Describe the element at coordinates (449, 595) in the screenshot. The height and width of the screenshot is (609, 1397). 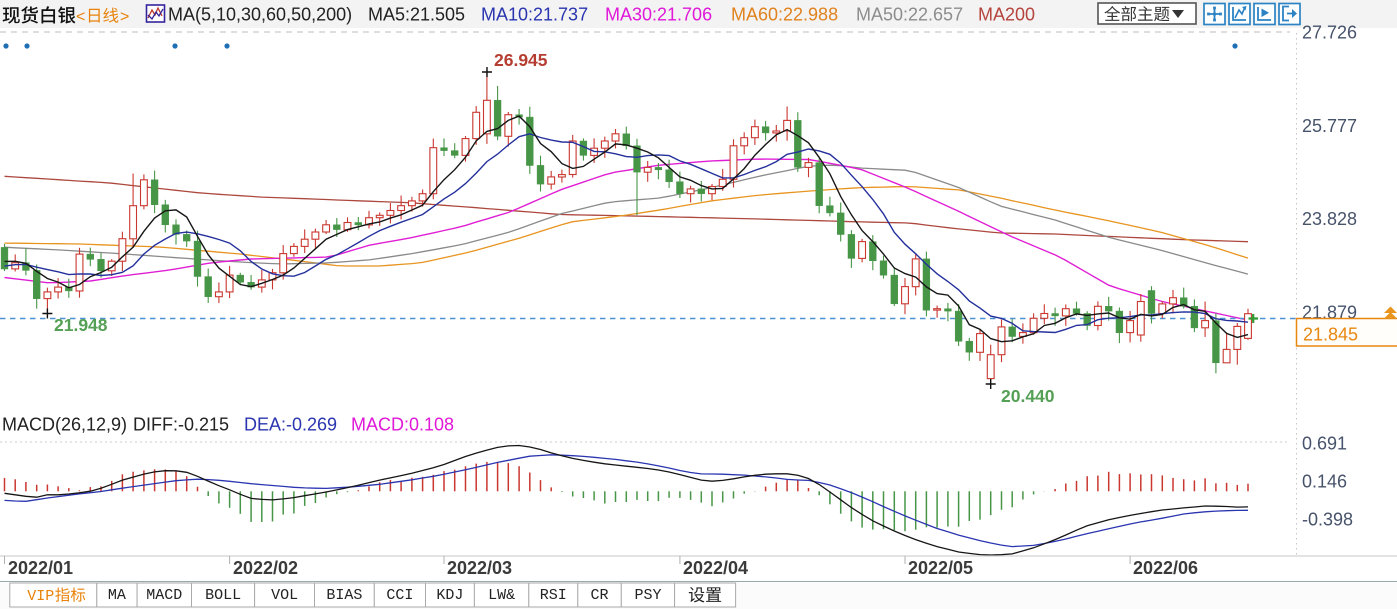
I see `svg-text: KDJ` at that location.